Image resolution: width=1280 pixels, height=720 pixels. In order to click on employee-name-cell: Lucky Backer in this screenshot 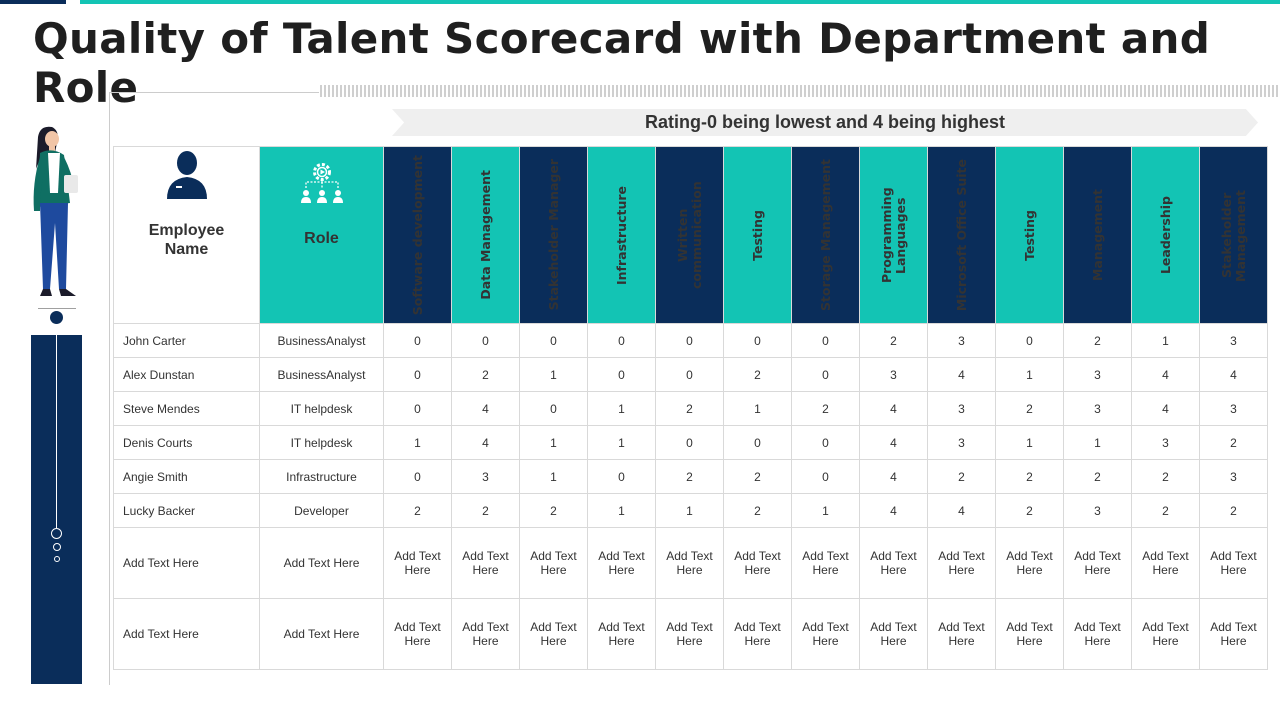, I will do `click(186, 510)`.